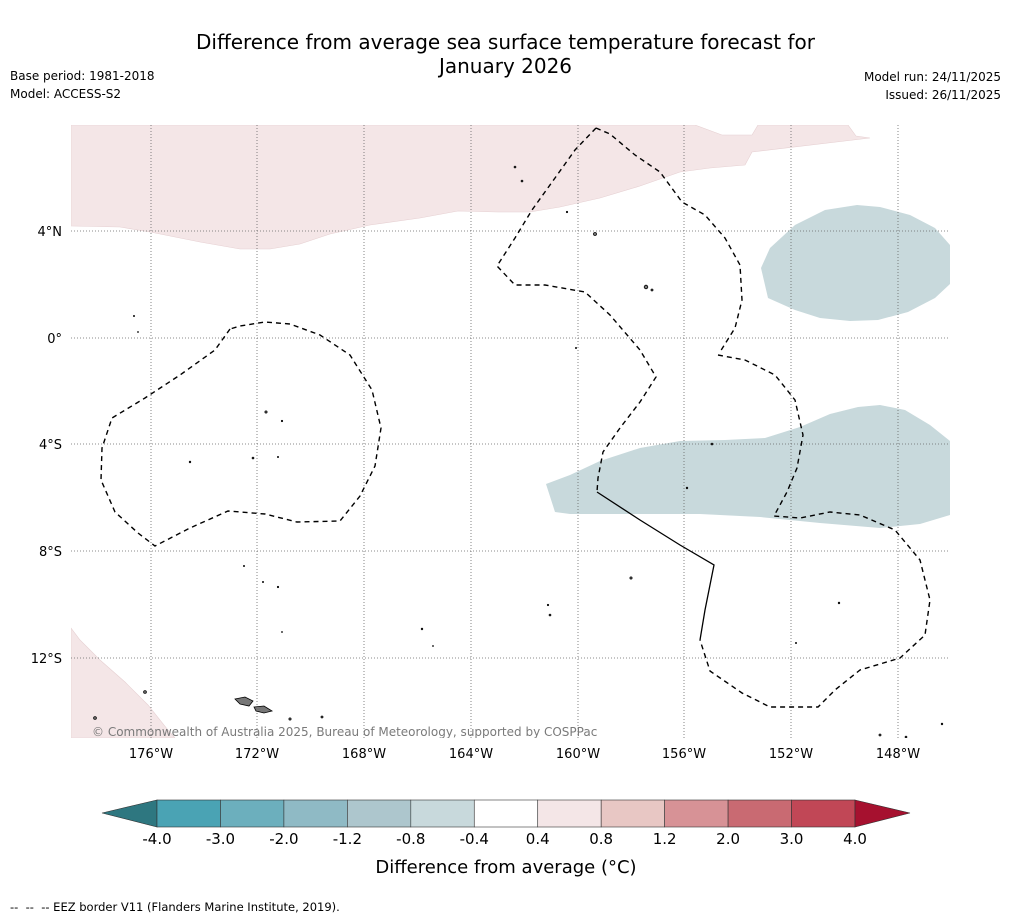 This screenshot has width=1011, height=919. What do you see at coordinates (46, 659) in the screenshot?
I see `lat-label: 12°S` at bounding box center [46, 659].